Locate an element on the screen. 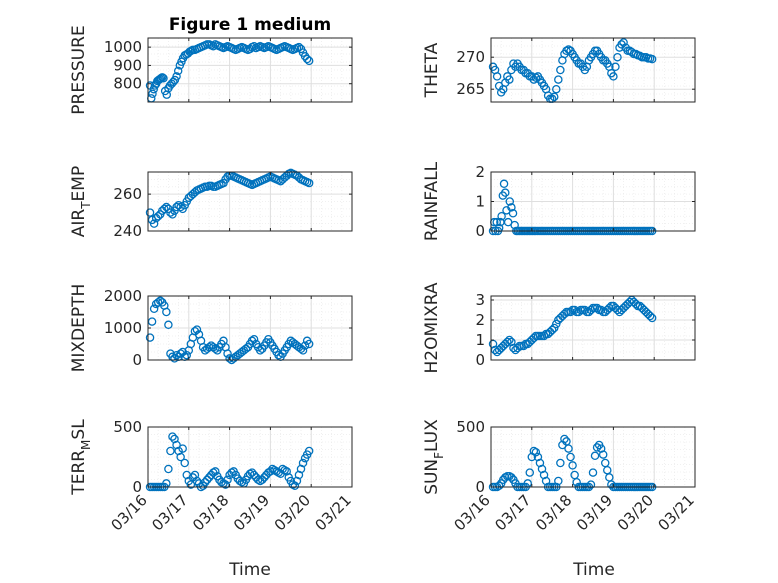 The height and width of the screenshot is (583, 778). y-tick-label: 1 is located at coordinates (480, 202).